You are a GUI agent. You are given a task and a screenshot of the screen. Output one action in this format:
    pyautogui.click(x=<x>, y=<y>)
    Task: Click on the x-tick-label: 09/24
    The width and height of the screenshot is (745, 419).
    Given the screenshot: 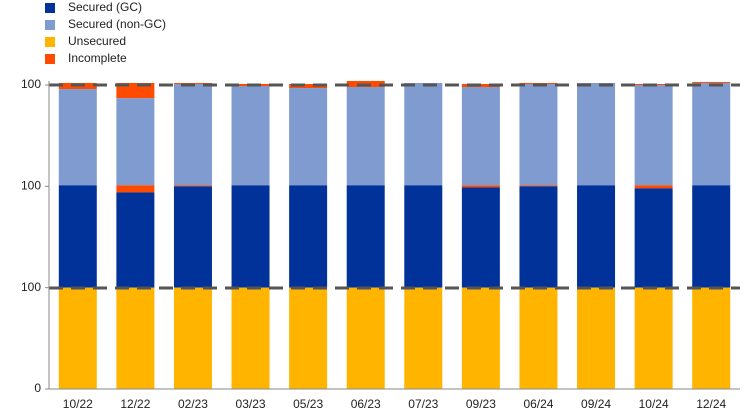 What is the action you would take?
    pyautogui.click(x=596, y=404)
    